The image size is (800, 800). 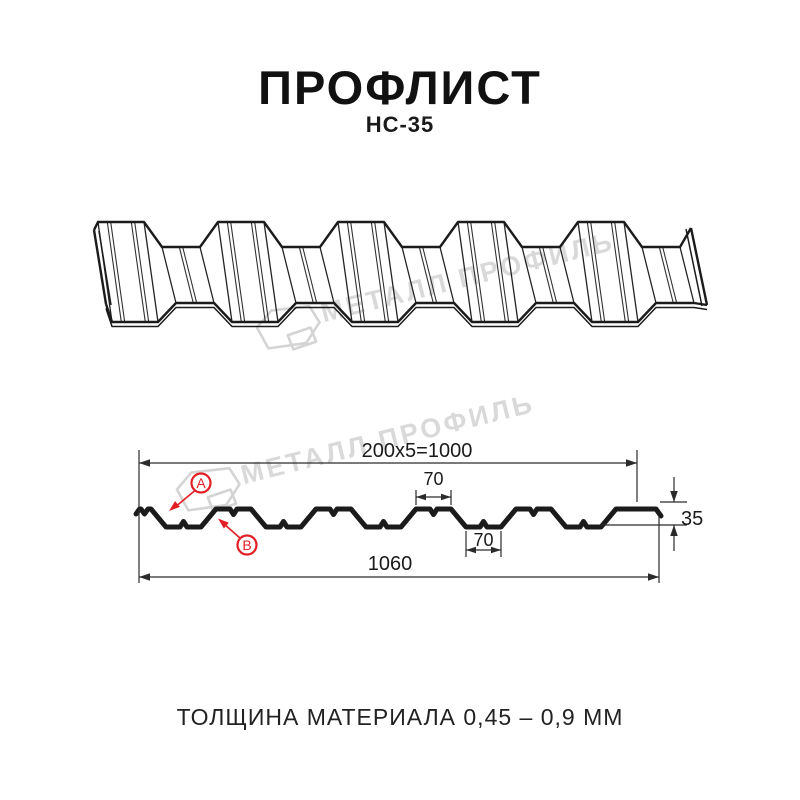 I want to click on callout-a-arrowhead, so click(x=174, y=506).